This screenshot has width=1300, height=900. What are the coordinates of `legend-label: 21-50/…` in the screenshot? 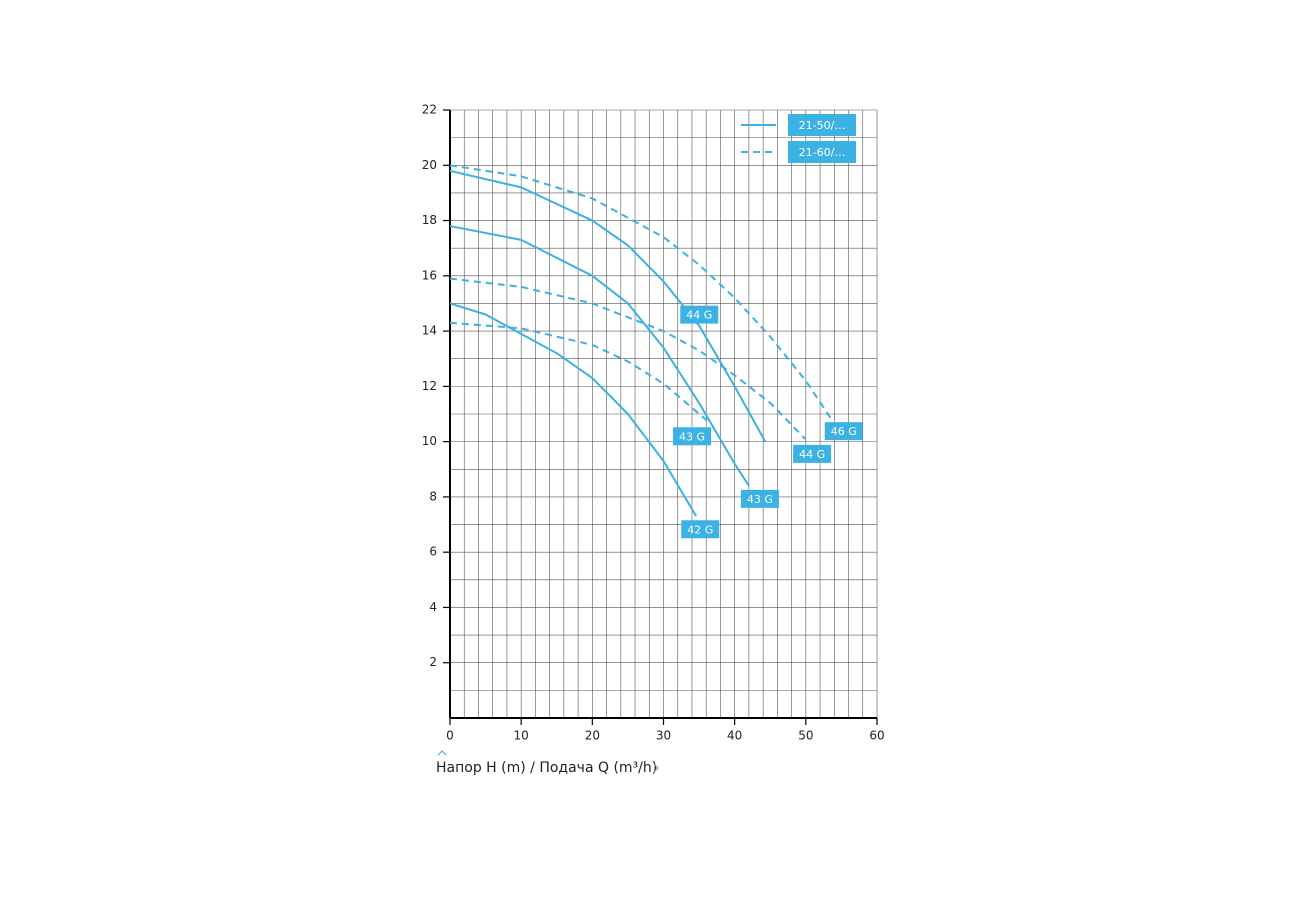 It's located at (822, 125).